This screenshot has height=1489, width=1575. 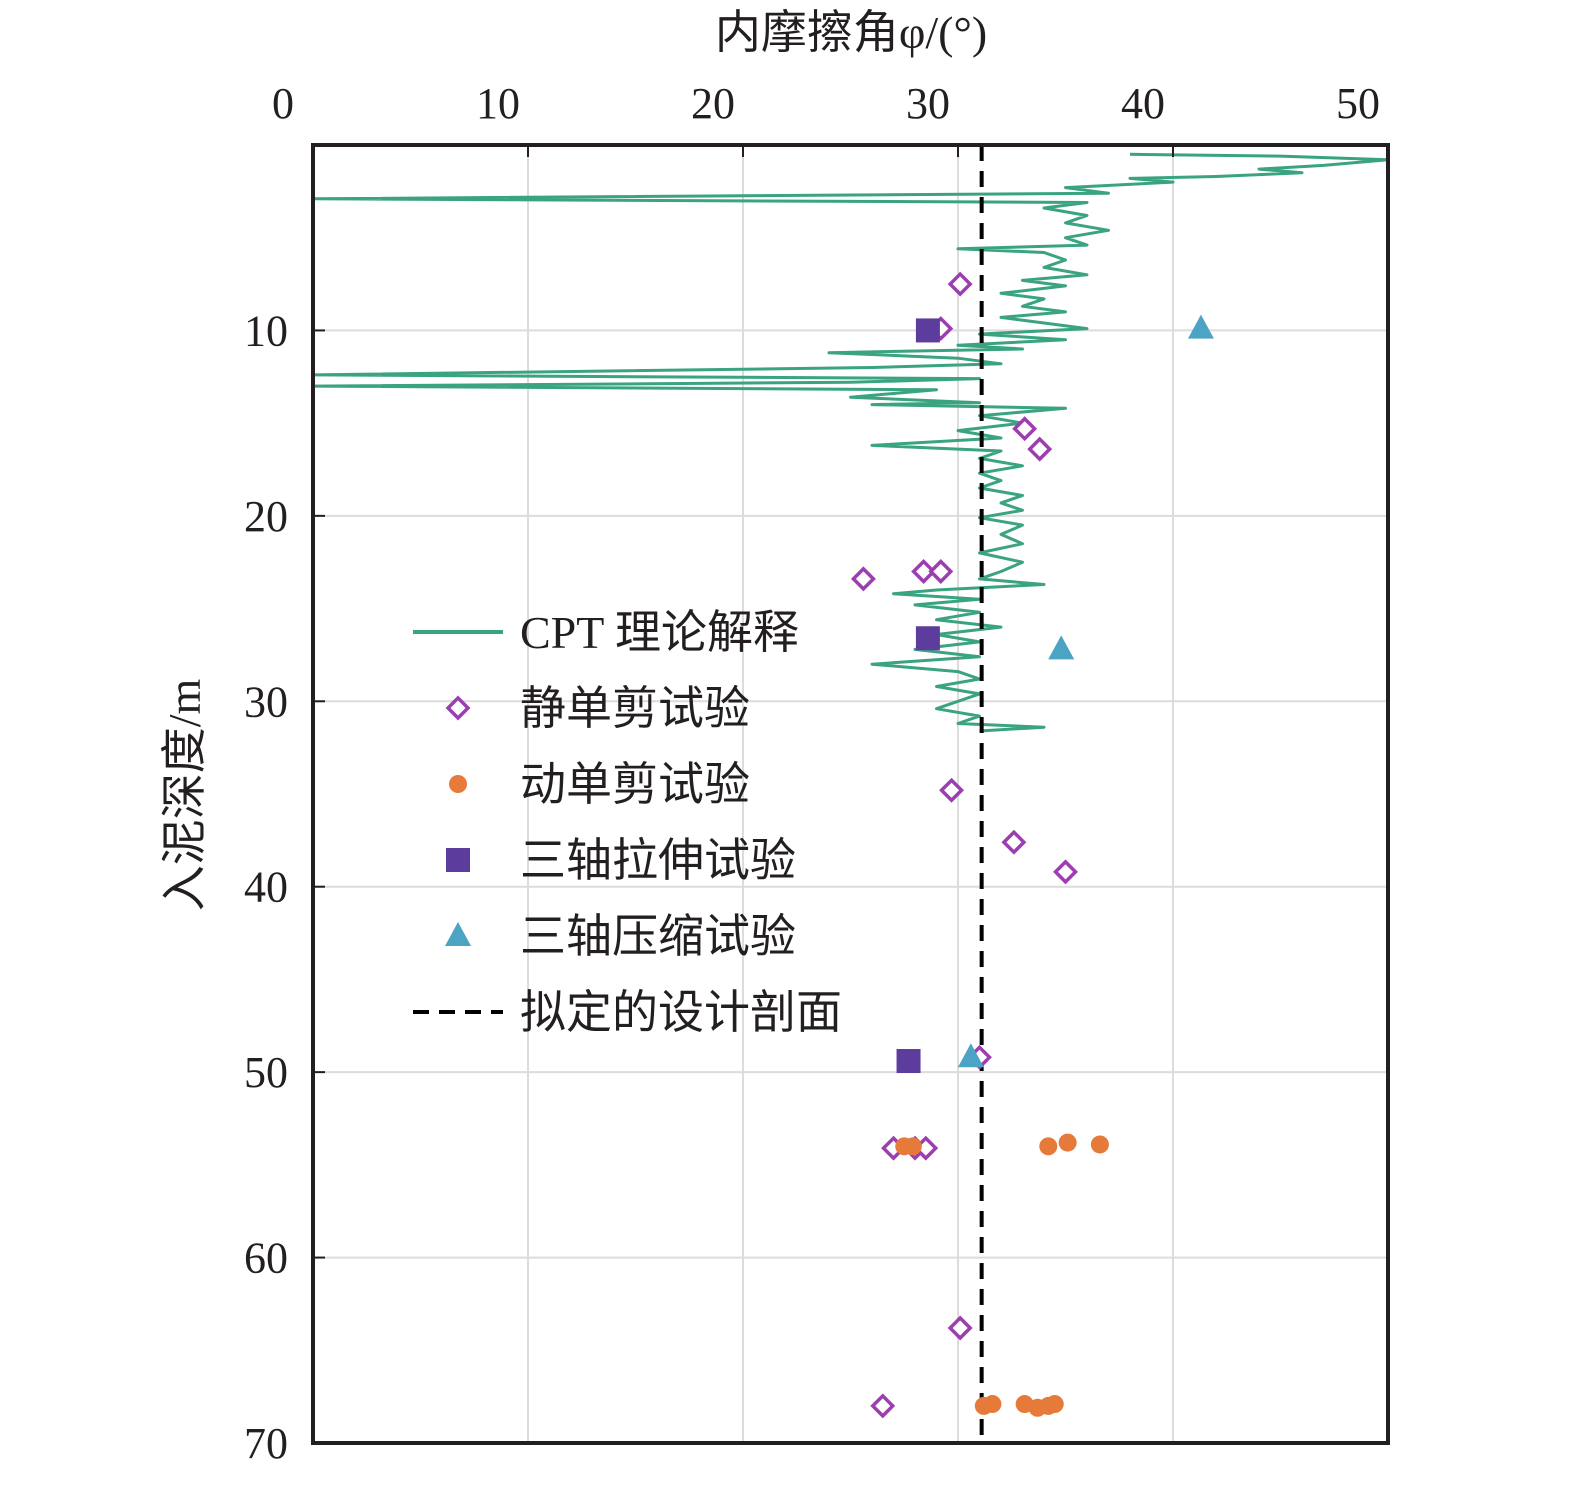 What do you see at coordinates (851, 32) in the screenshot?
I see `x-axis-title: 内摩擦角φ/(°)` at bounding box center [851, 32].